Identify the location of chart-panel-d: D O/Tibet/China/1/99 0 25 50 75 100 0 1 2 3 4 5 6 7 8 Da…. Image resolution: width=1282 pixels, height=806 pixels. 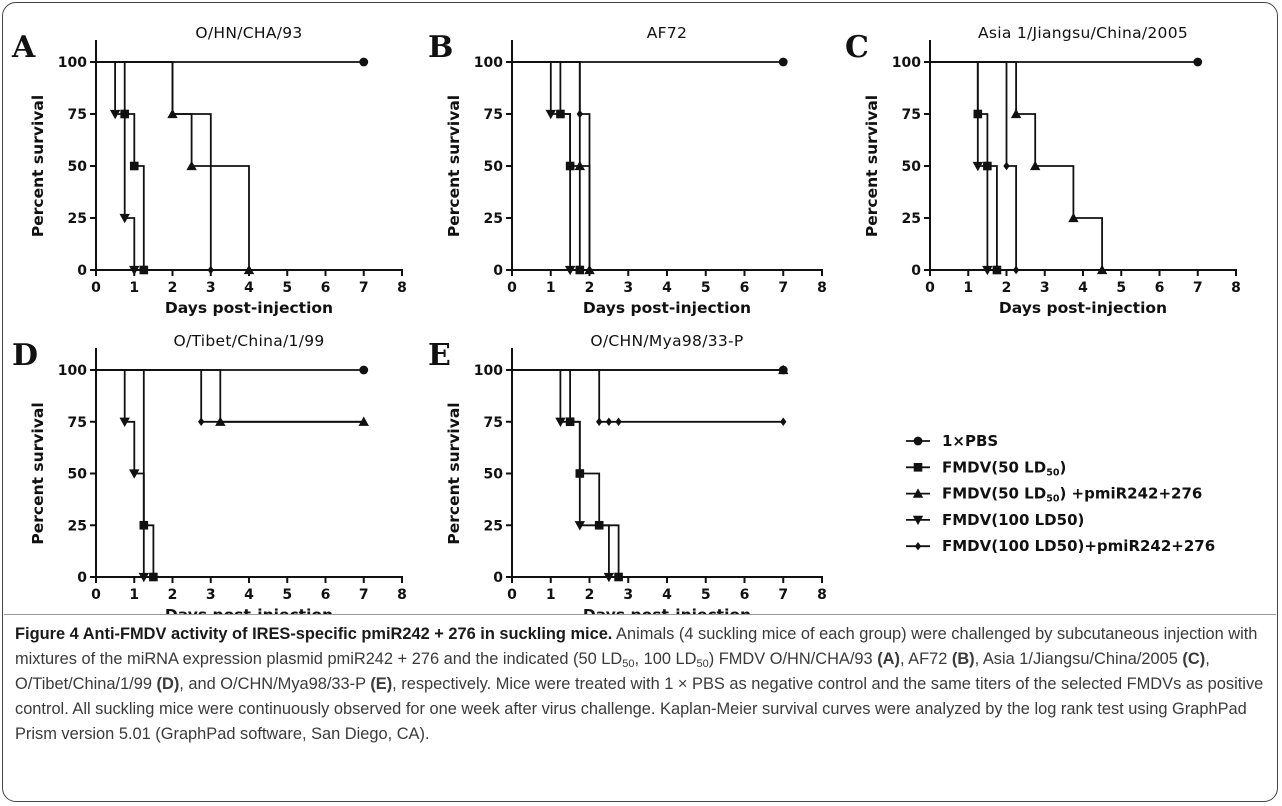
(209, 473).